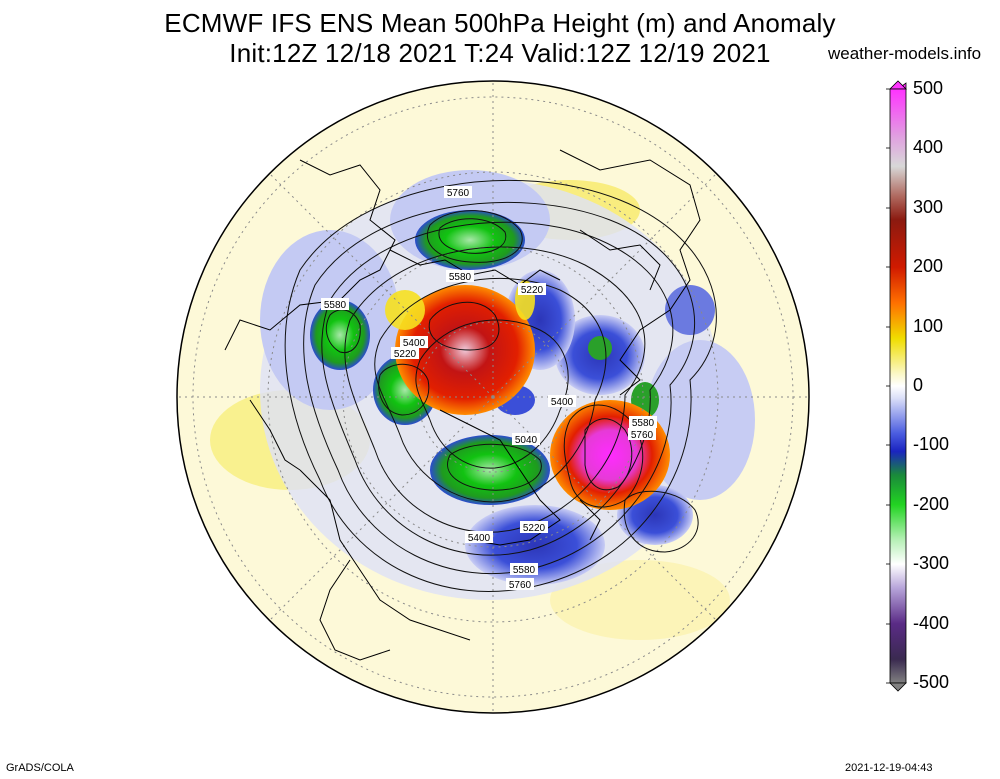 Image resolution: width=1000 pixels, height=779 pixels. I want to click on colorbar-label: -100, so click(931, 444).